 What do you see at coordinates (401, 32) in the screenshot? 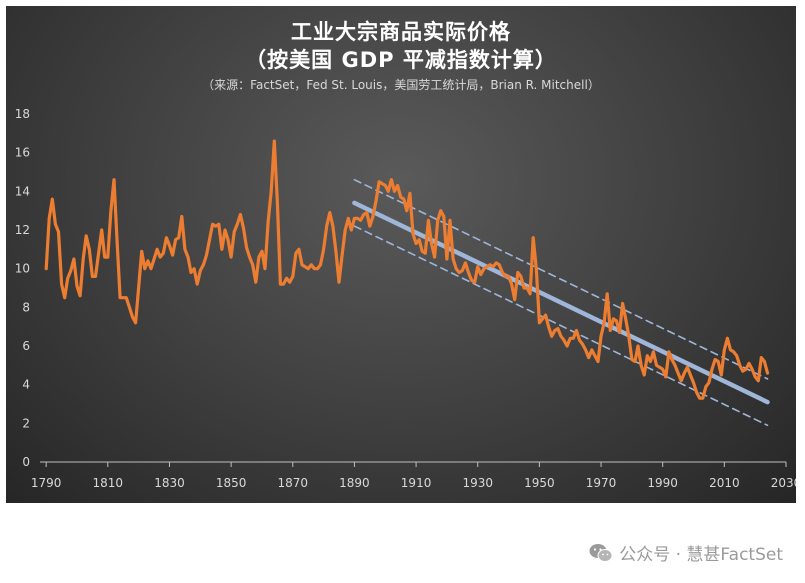
I see `chart-title: 工业大宗商品实际价格` at bounding box center [401, 32].